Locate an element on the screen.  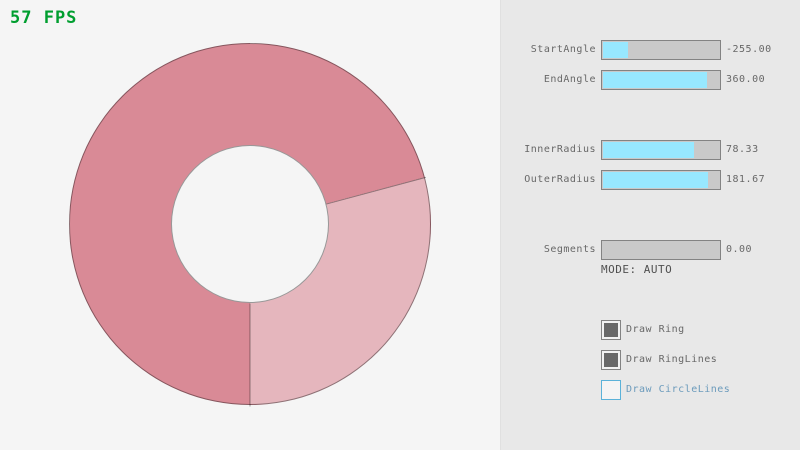
slider-row-start-angle: StartAngle -255.00 is located at coordinates (650, 50).